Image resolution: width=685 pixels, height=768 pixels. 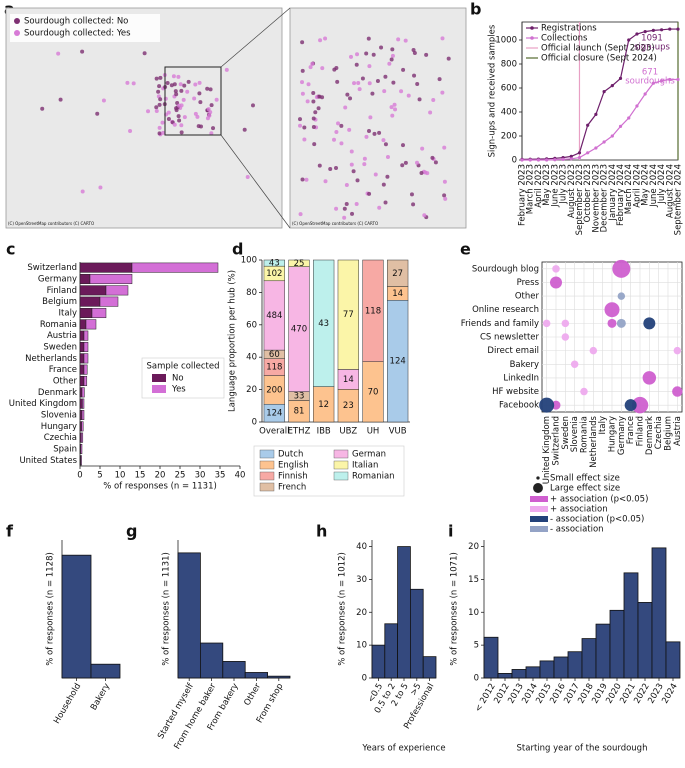 I want to click on legend-label: Romanian, so click(x=373, y=477).